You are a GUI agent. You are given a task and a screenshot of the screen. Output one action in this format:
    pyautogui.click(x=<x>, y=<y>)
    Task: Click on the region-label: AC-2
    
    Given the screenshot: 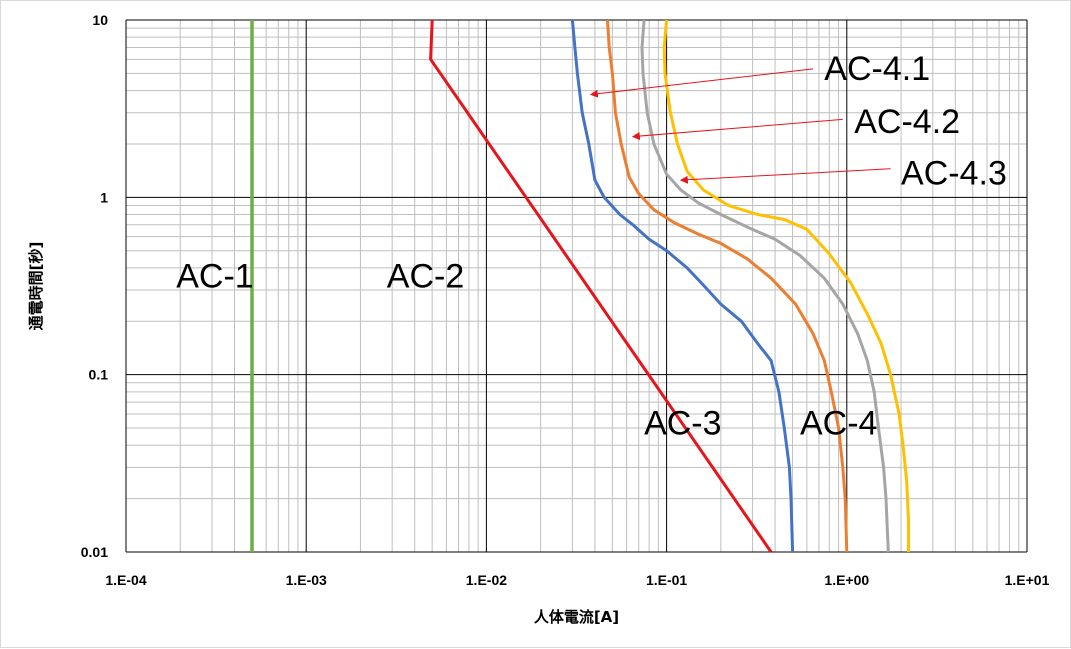 What is the action you would take?
    pyautogui.click(x=425, y=277)
    